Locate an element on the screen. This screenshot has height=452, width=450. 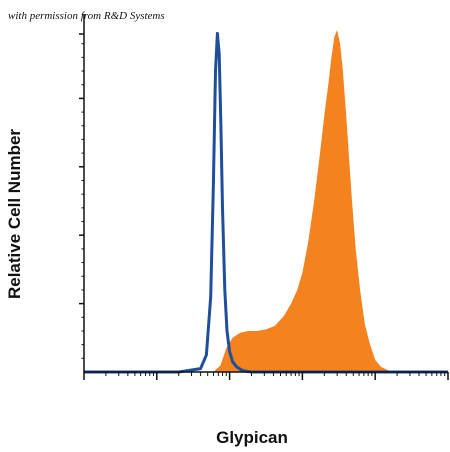
y-axis-title: Relative Cell Number is located at coordinates (14, 214).